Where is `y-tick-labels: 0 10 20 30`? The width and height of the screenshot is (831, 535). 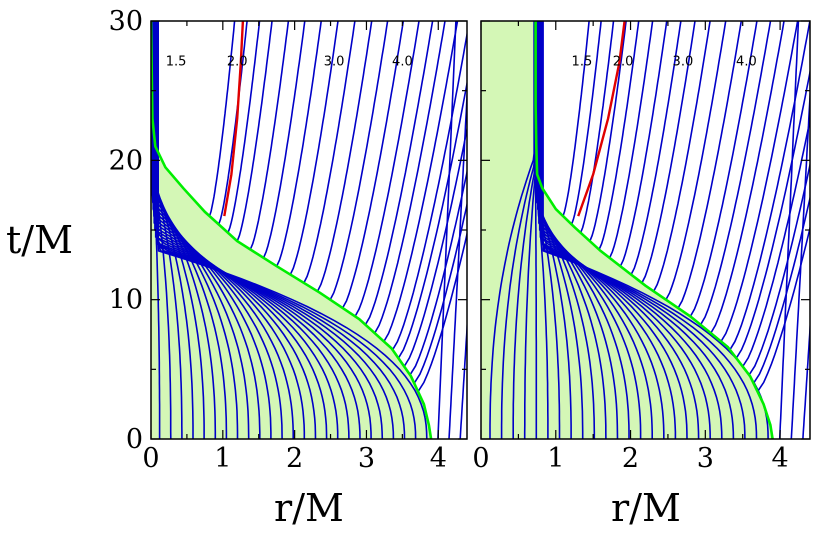
y-tick-labels: 0 10 20 30 is located at coordinates (126, 230).